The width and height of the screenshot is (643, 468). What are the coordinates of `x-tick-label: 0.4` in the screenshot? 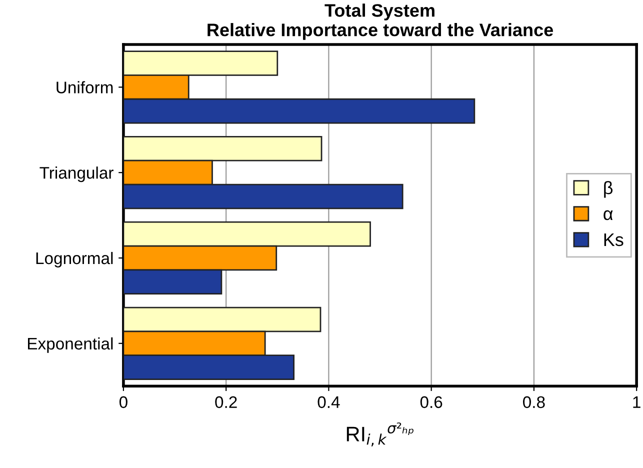 It's located at (329, 402).